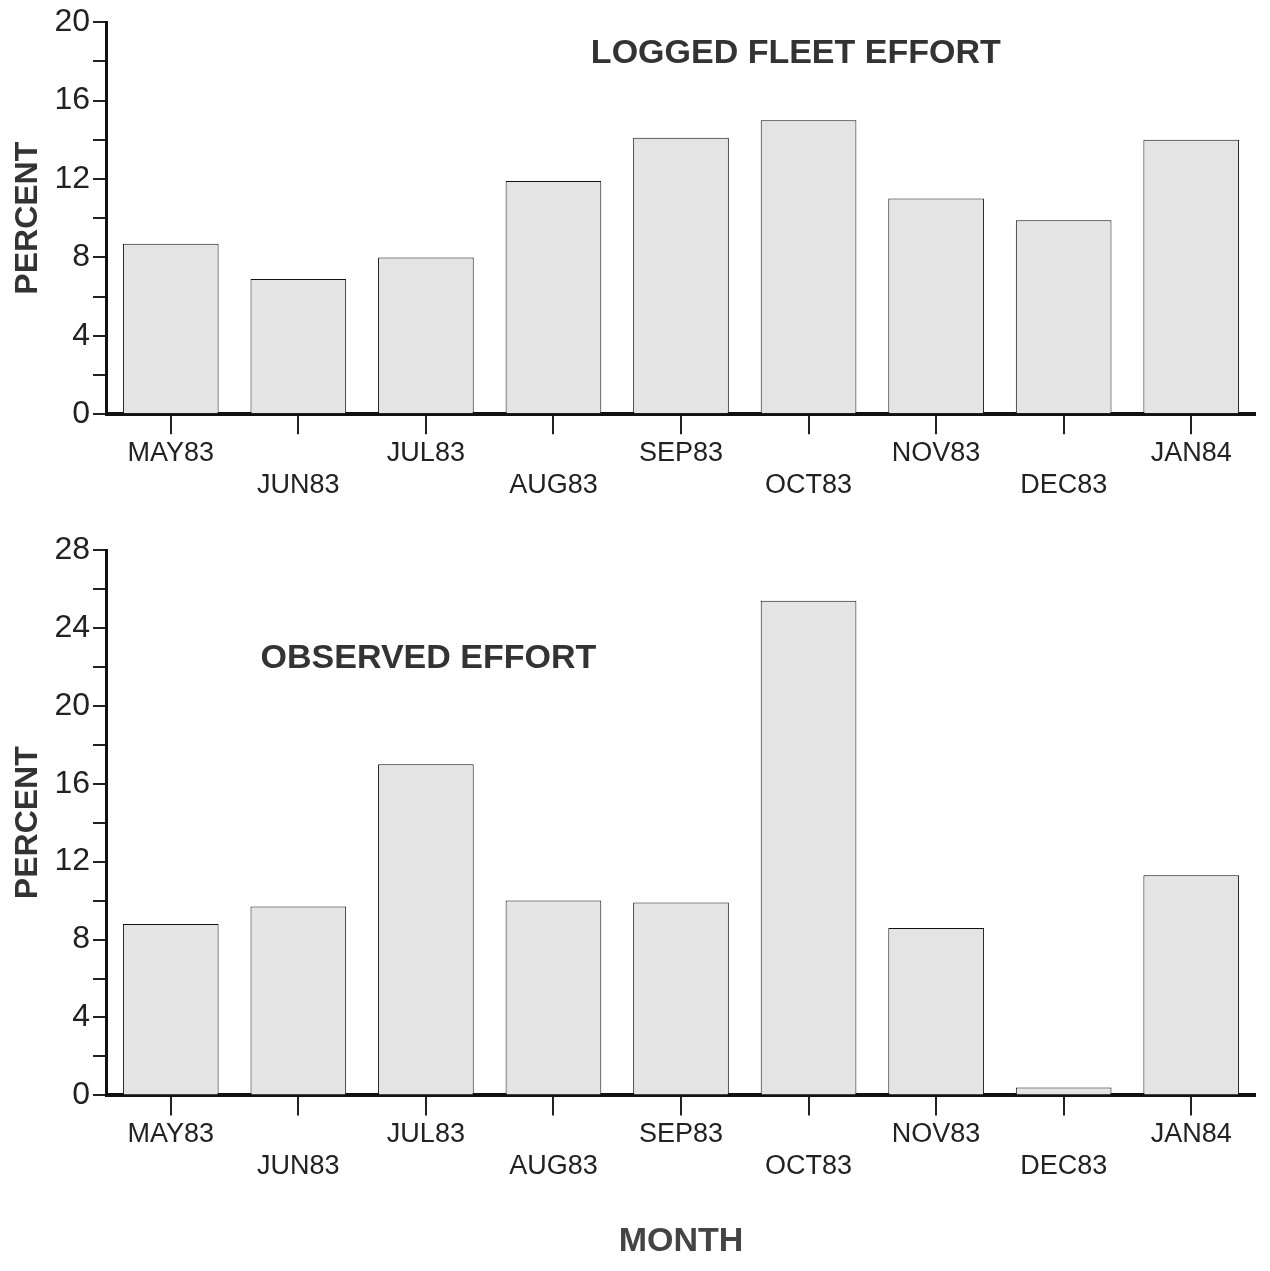 This screenshot has width=1270, height=1271. What do you see at coordinates (72, 547) in the screenshot?
I see `y-tick-label: 28` at bounding box center [72, 547].